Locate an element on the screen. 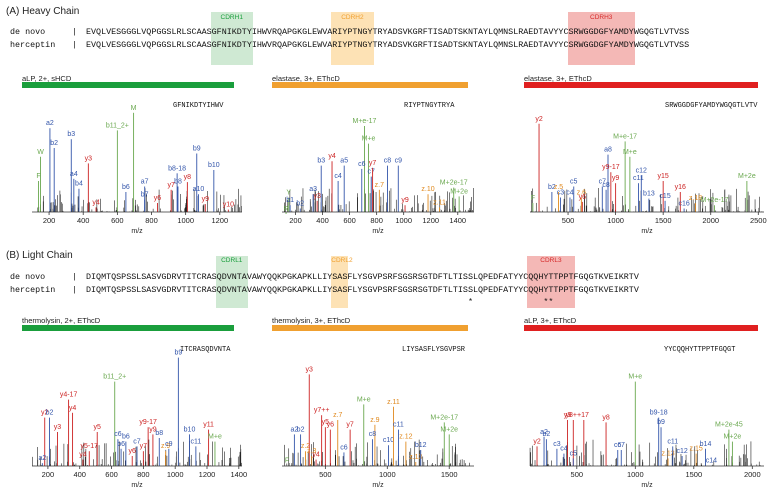 The width and height of the screenshot is (778, 494). x-tick-label: 1200 is located at coordinates (207, 474).